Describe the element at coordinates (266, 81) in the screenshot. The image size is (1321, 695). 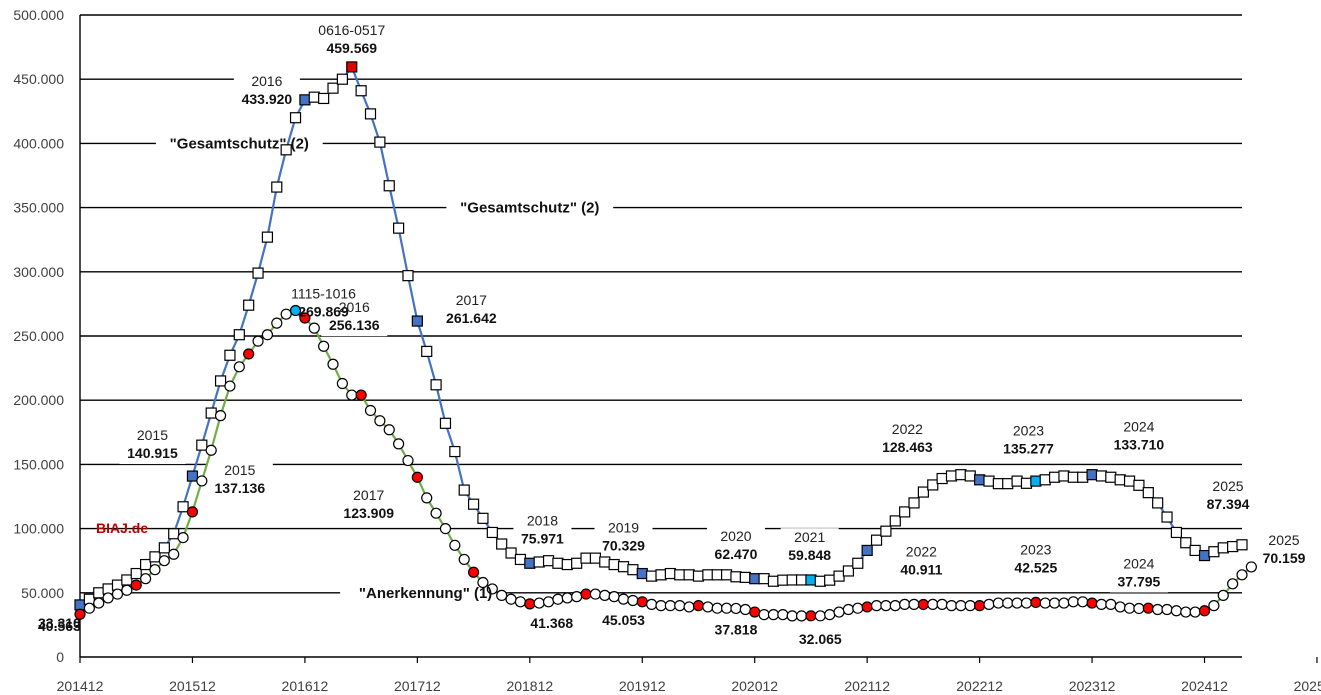
I see `data-label-year: 2016` at that location.